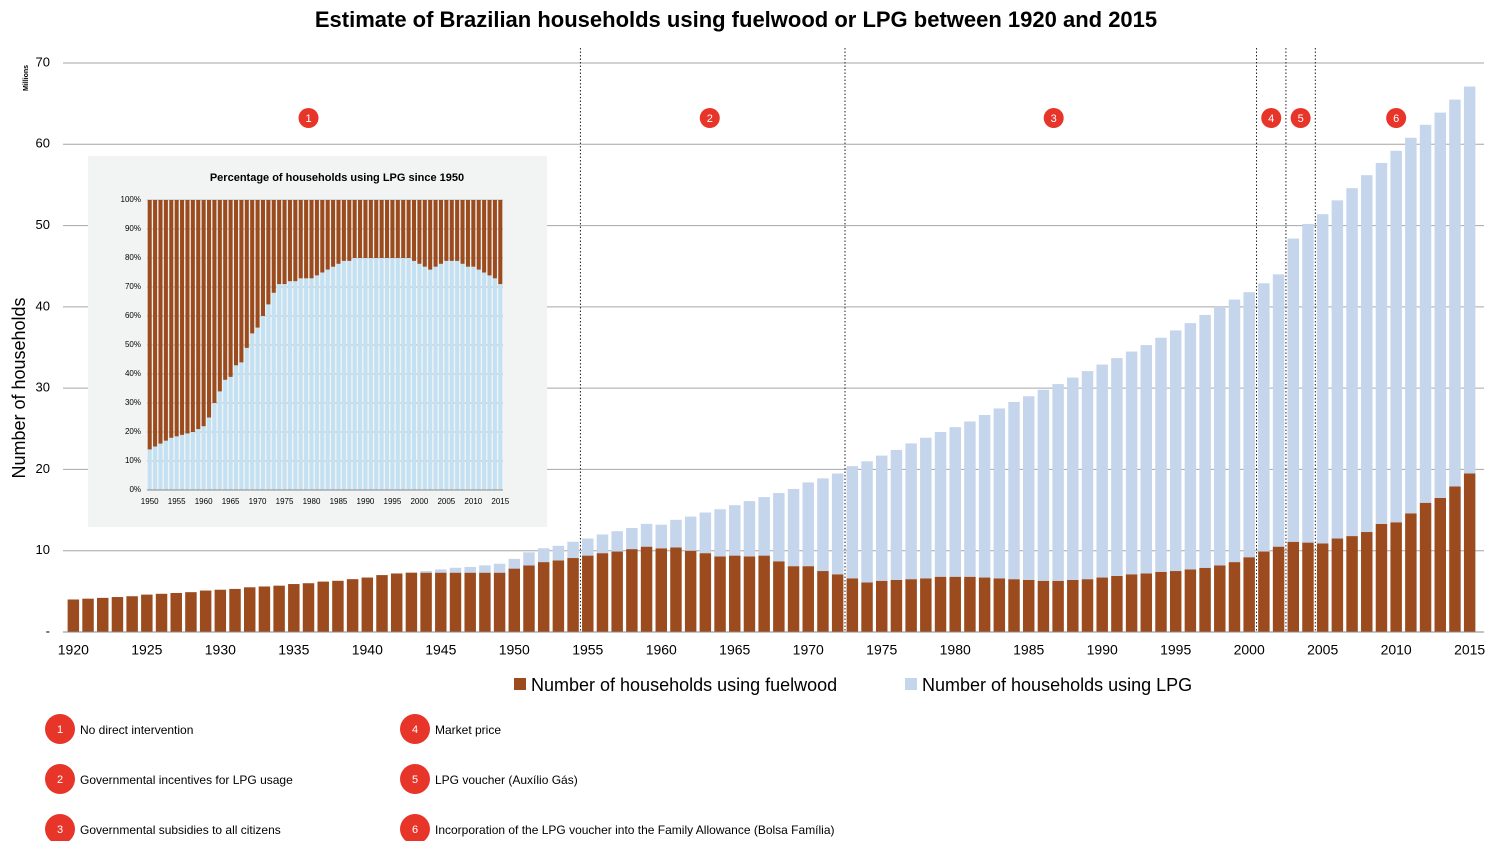 The height and width of the screenshot is (841, 1493). Describe the element at coordinates (446, 501) in the screenshot. I see `x-tick-label: 2005` at that location.